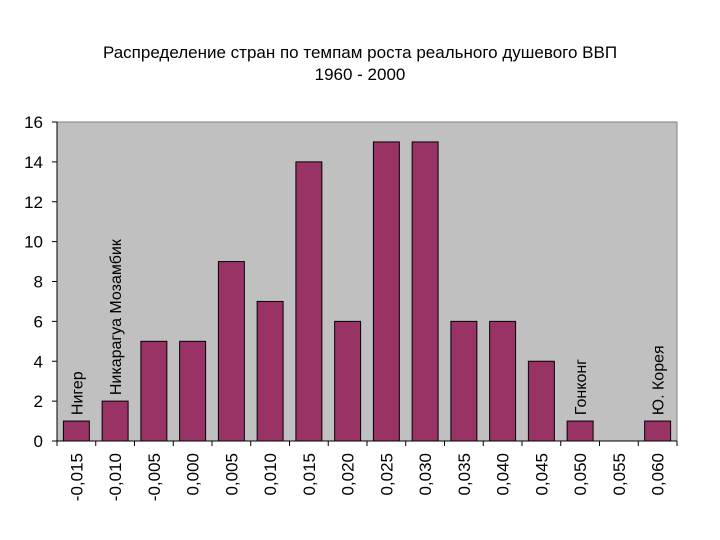 This screenshot has height=540, width=720. I want to click on x-tick-label: 0,040, so click(503, 474).